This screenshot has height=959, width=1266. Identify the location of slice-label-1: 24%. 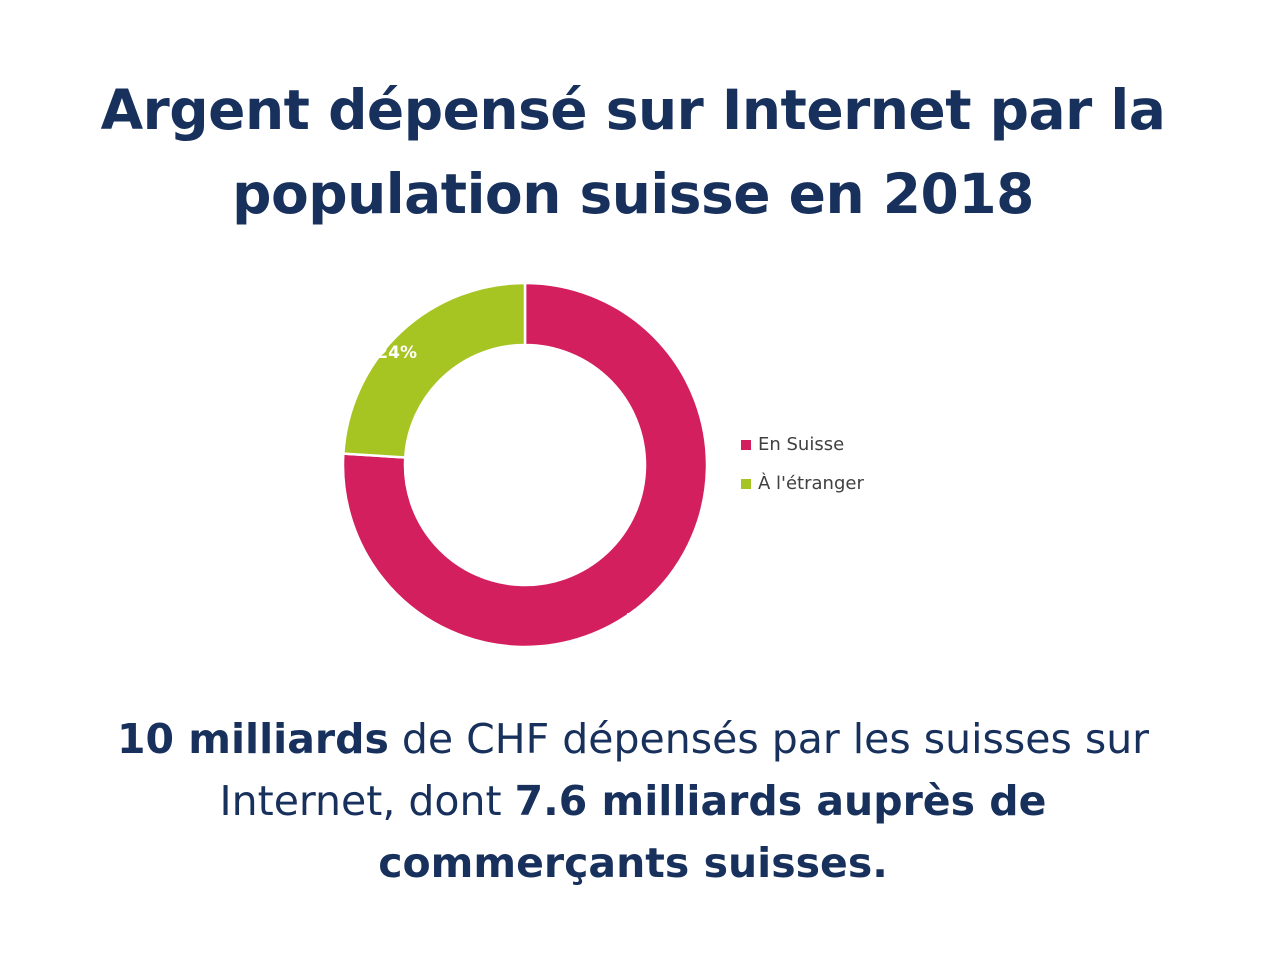
(396, 353).